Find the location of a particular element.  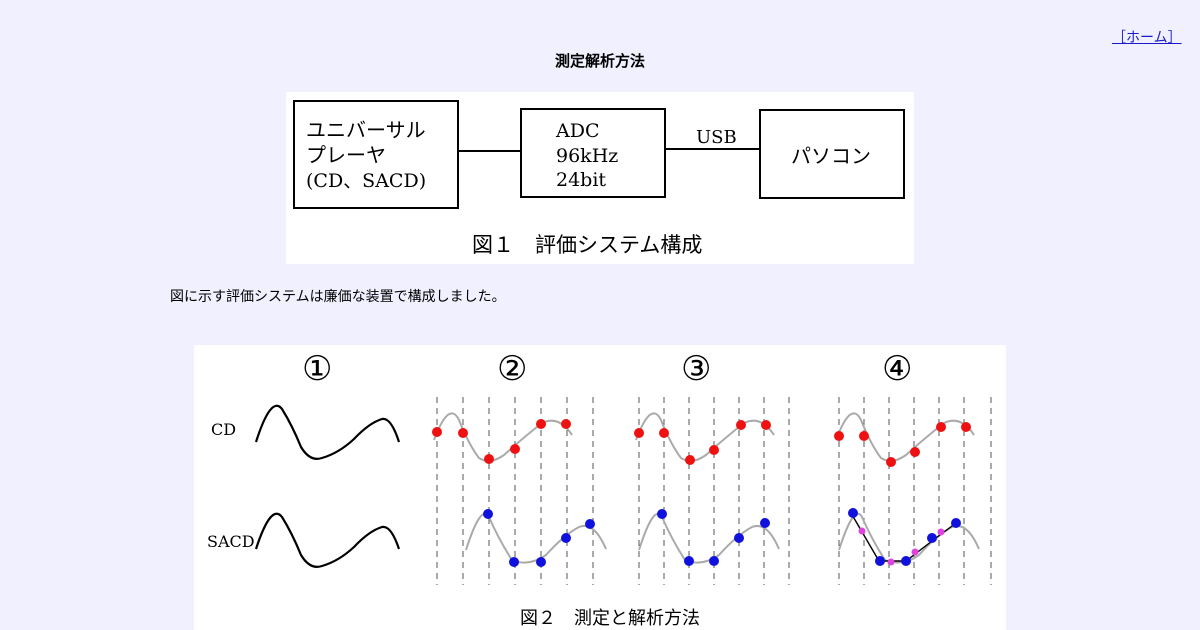

sample-grid is located at coordinates (714, 491).